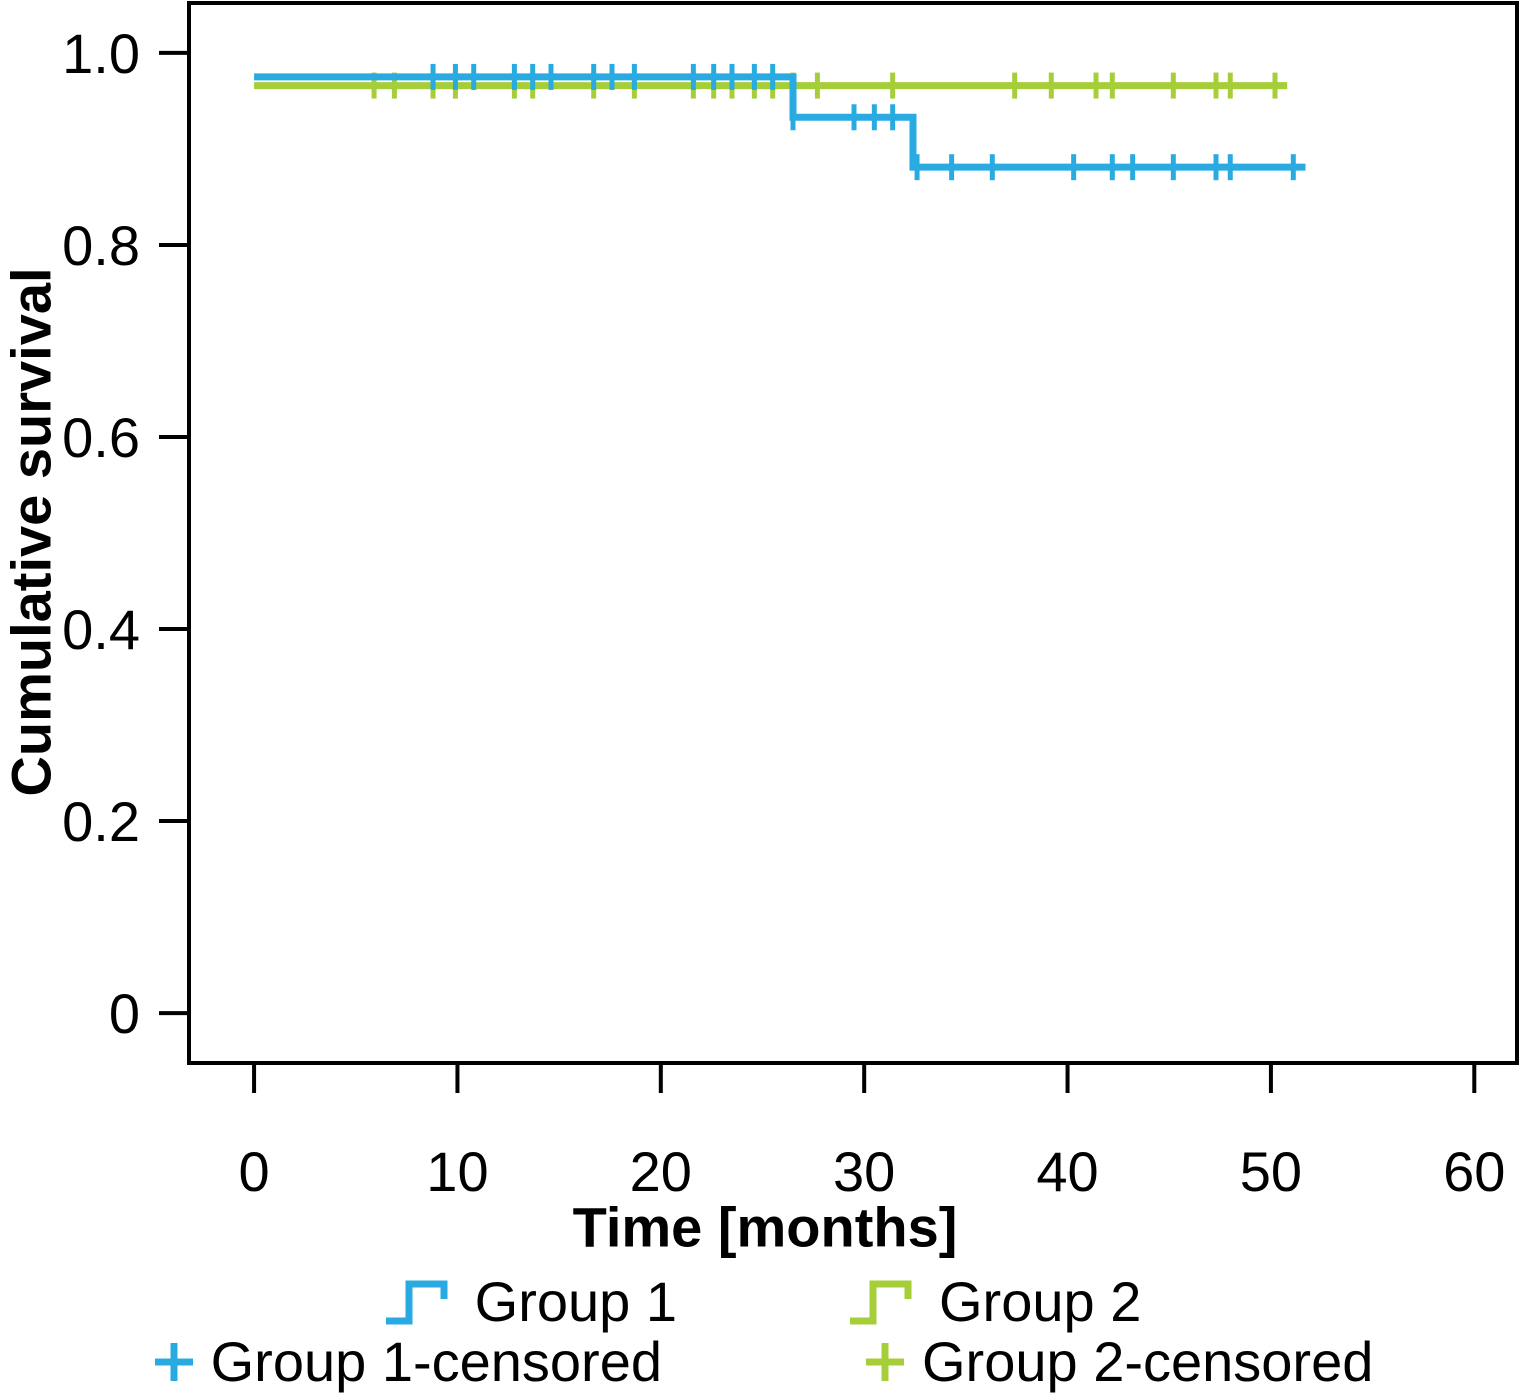 This screenshot has width=1524, height=1394. I want to click on legend-entry-group1-censored: Group 1-censored, so click(406, 1362).